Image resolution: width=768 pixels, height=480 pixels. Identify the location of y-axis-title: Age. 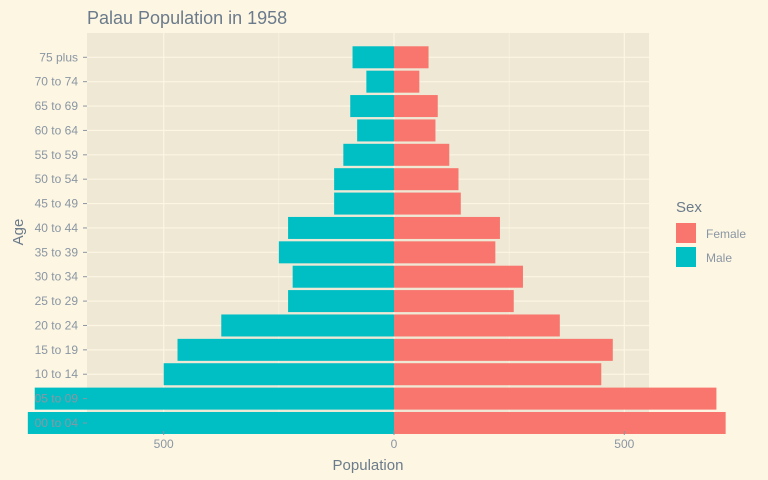
(18, 232).